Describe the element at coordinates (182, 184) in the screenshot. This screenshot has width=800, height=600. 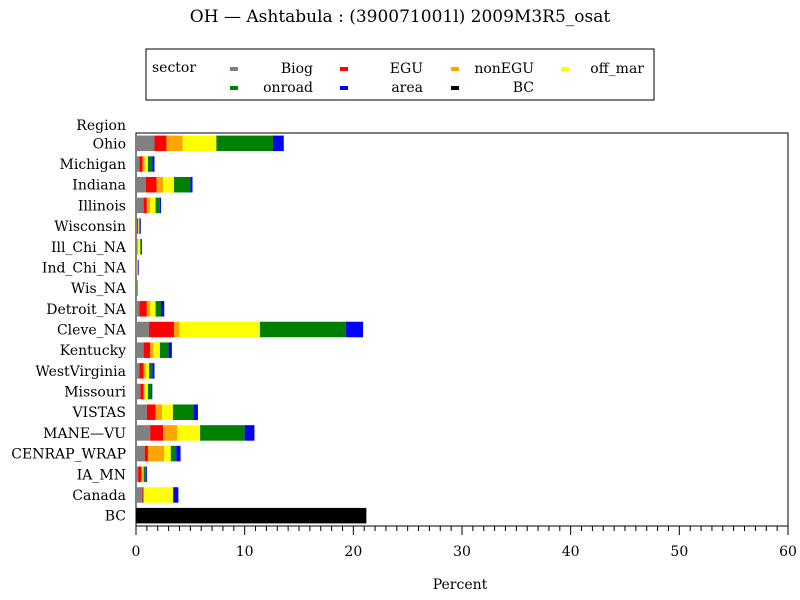
I see `bar-segment-Indiana-onroad` at that location.